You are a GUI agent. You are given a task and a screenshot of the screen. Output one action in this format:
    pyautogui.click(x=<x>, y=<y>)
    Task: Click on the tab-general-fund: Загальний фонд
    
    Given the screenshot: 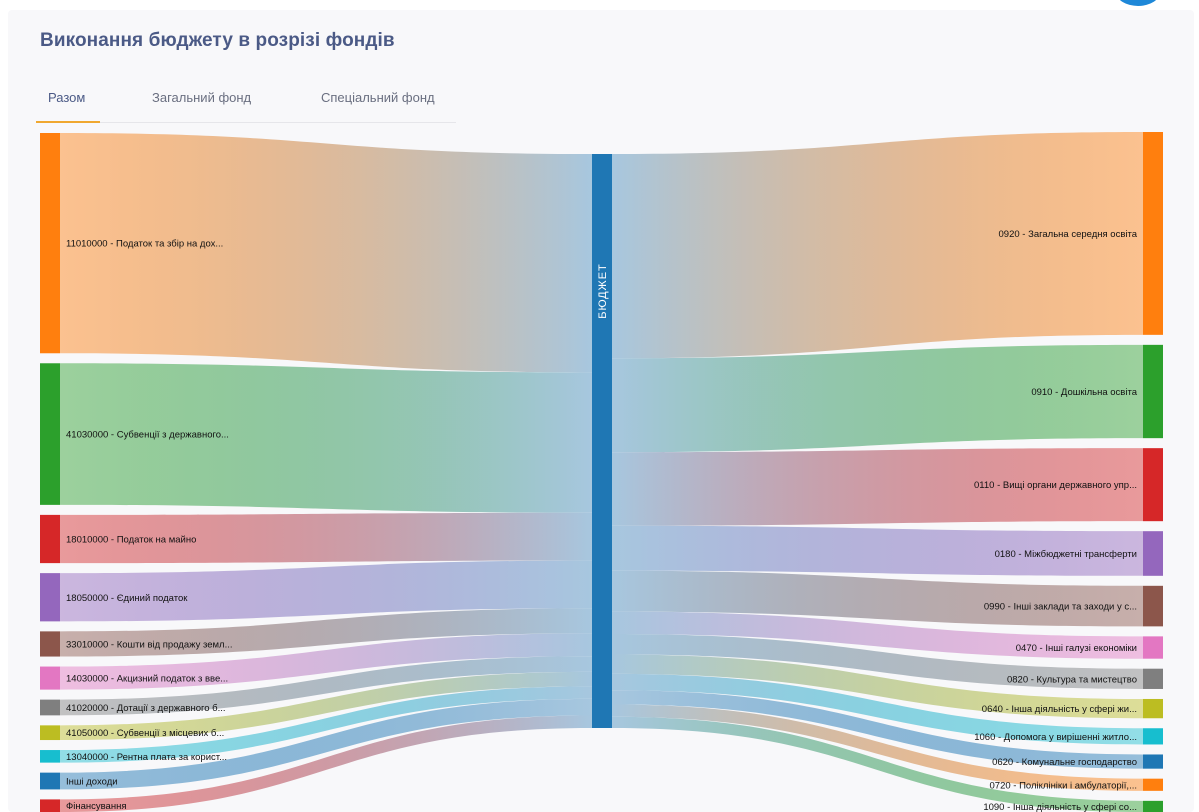 What is the action you would take?
    pyautogui.click(x=202, y=97)
    